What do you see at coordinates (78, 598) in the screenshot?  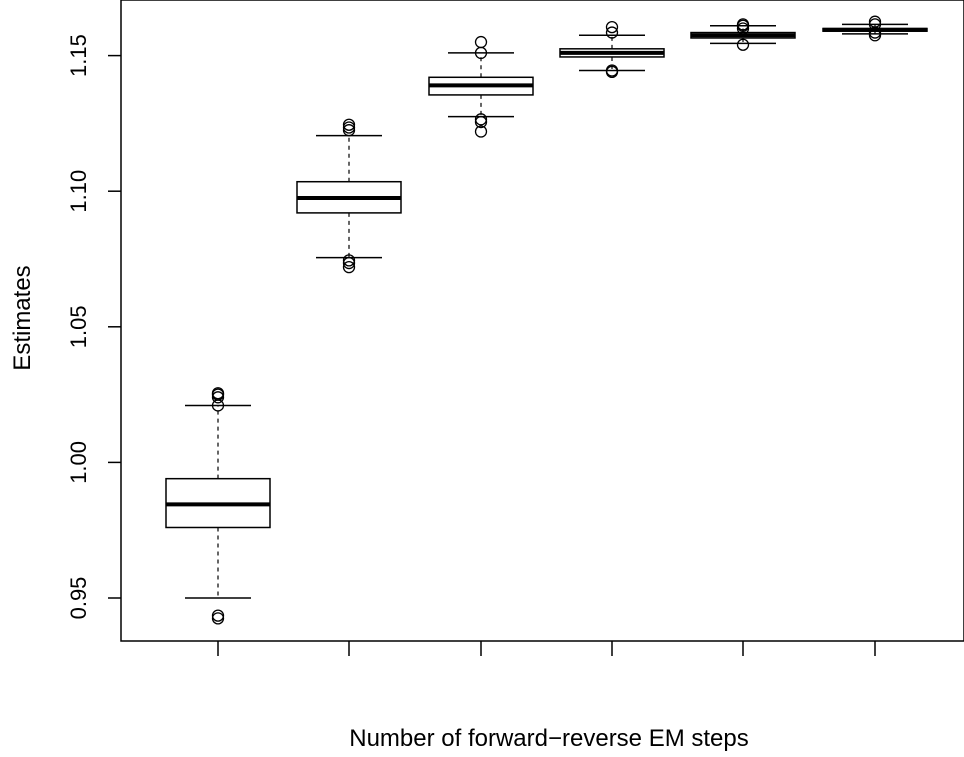 I see `y-tick-label: 0.95` at bounding box center [78, 598].